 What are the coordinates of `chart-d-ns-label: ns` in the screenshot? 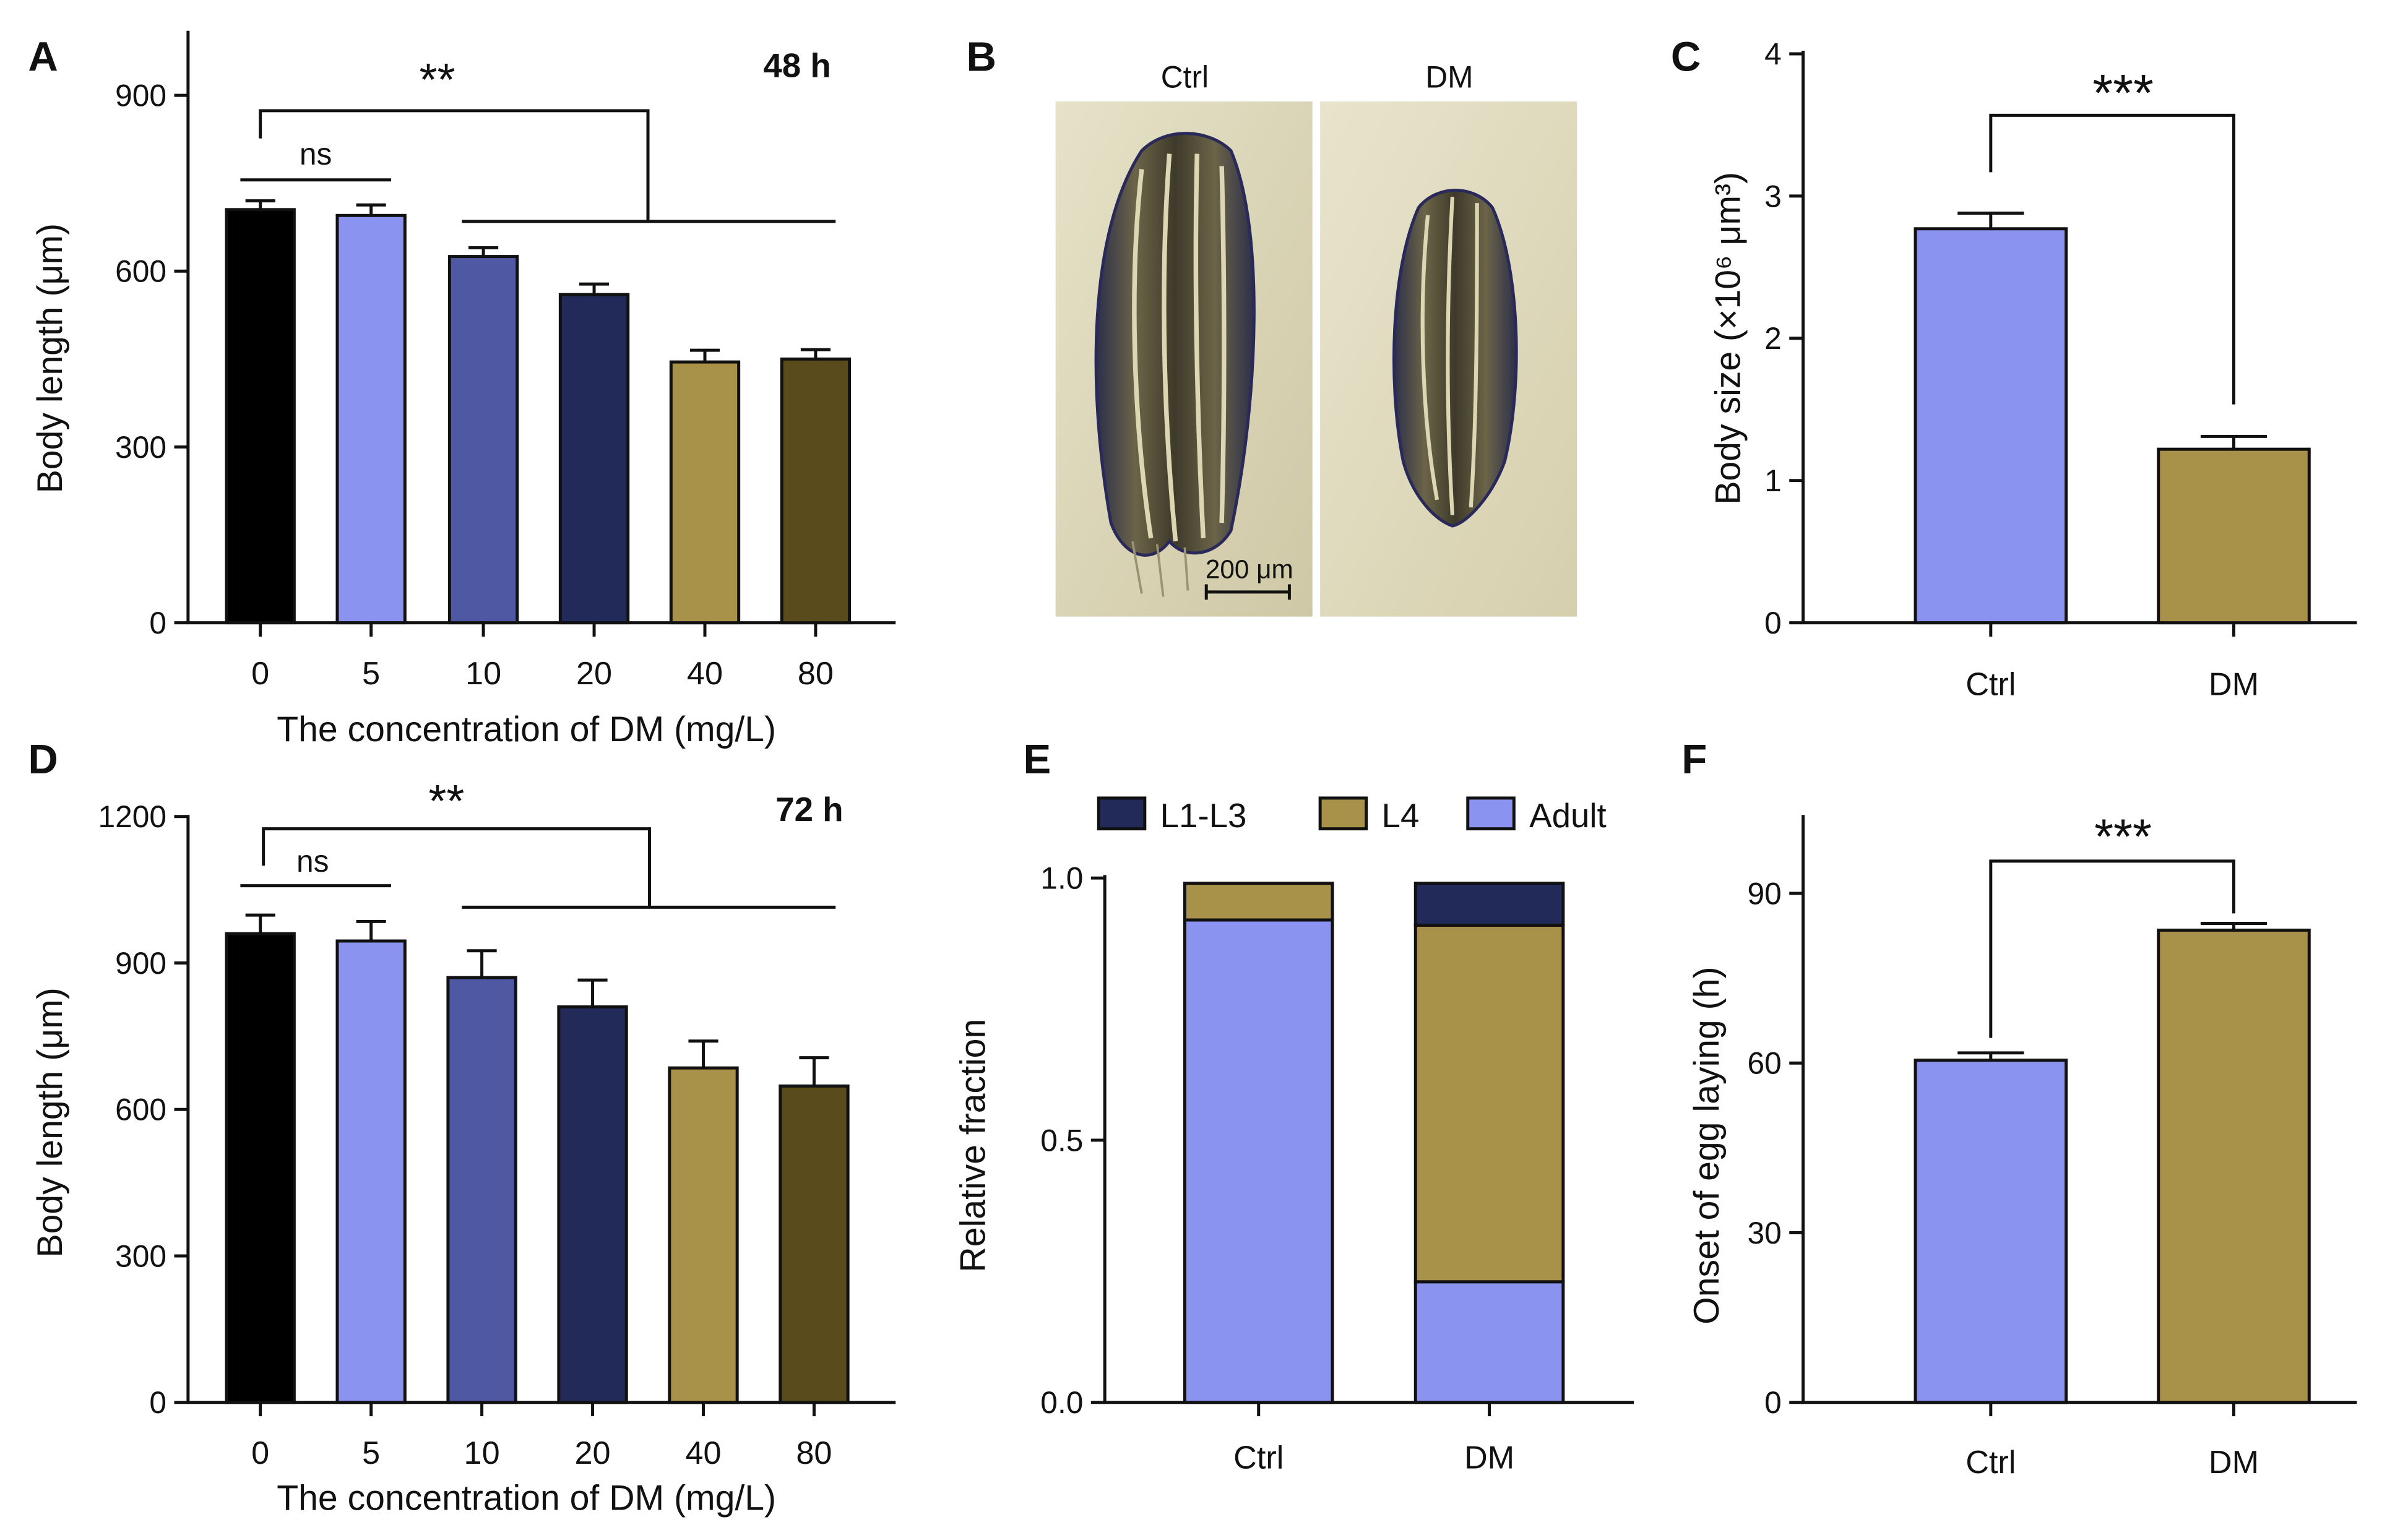 It's located at (312, 862).